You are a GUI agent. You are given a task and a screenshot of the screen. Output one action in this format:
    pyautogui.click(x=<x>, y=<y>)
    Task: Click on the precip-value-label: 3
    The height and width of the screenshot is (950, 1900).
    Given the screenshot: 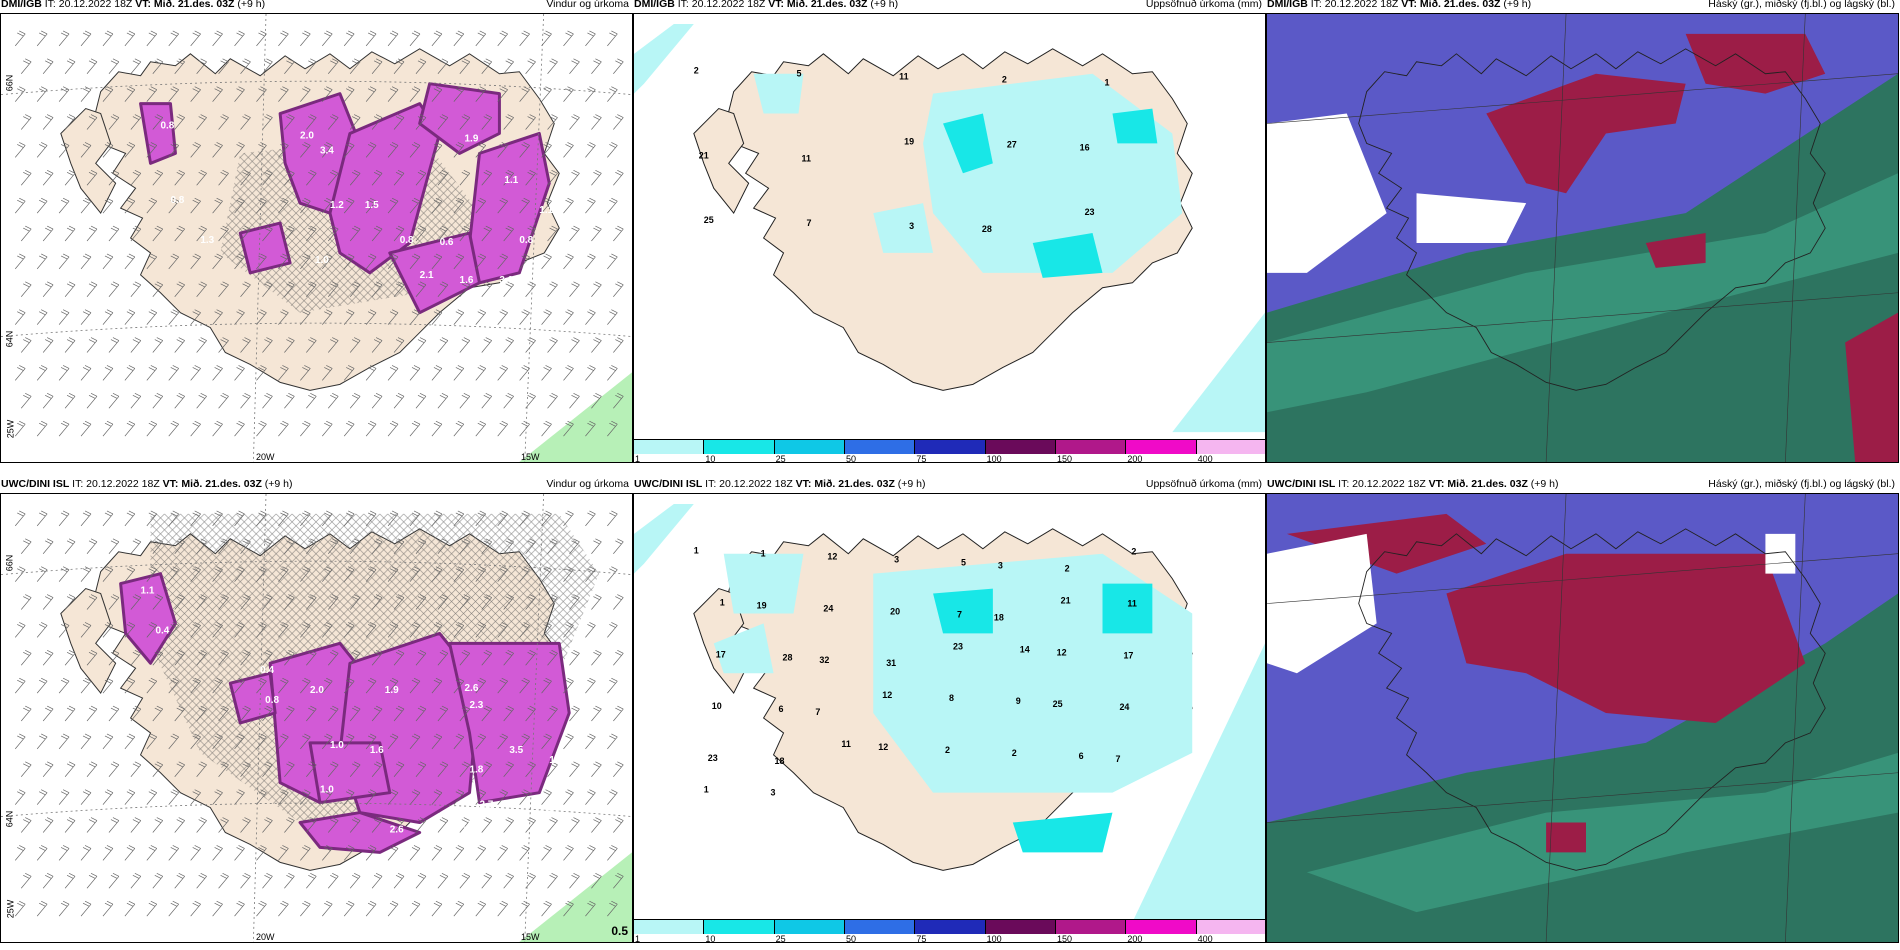 What is the action you would take?
    pyautogui.click(x=1000, y=566)
    